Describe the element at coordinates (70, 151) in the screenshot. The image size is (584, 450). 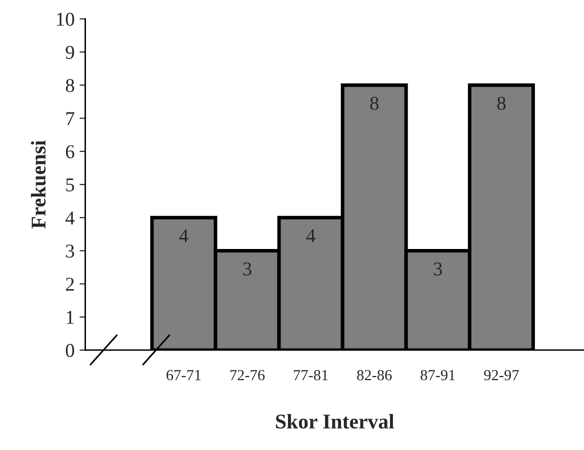
I see `y-tick-label: 6` at that location.